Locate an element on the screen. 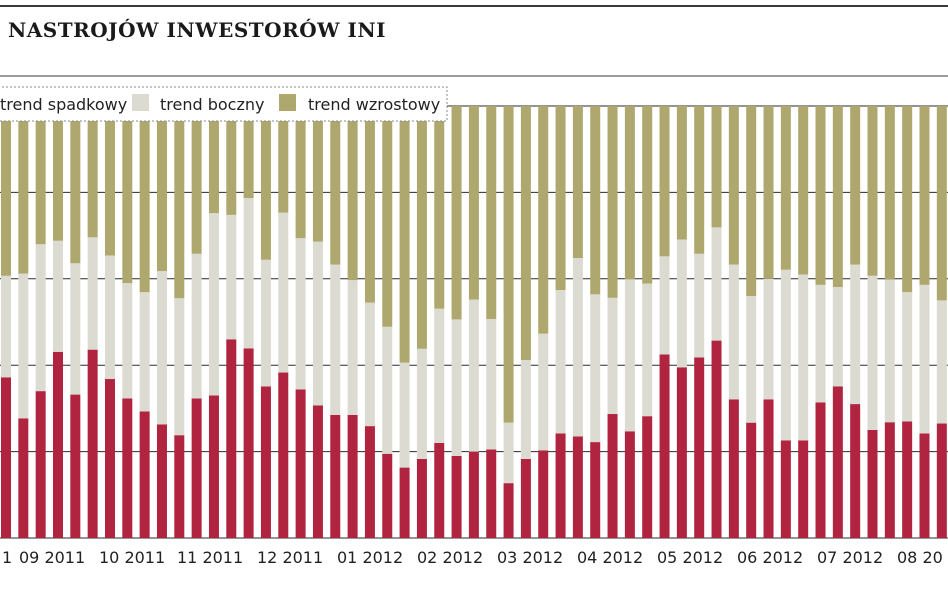 The image size is (948, 593). legend-label-down: trend spadkowy is located at coordinates (63, 104).